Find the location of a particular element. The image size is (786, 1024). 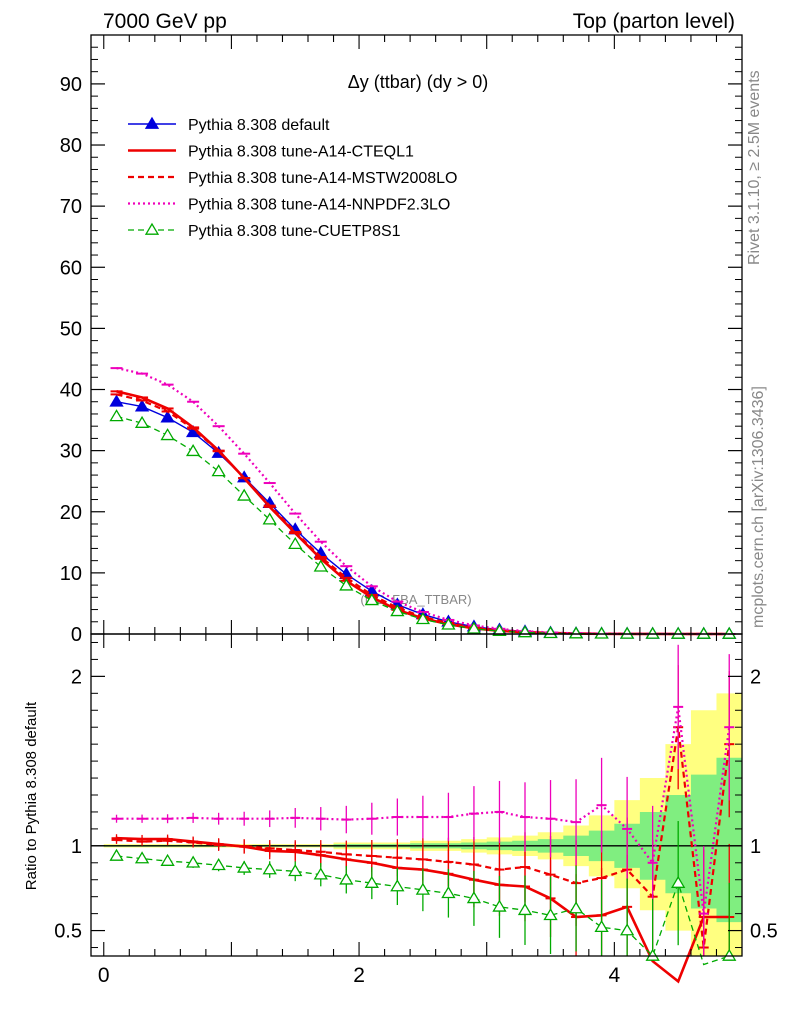

legend-entry-2: Pythia 8.308 tune-A14-MSTW2008LO is located at coordinates (292, 178).